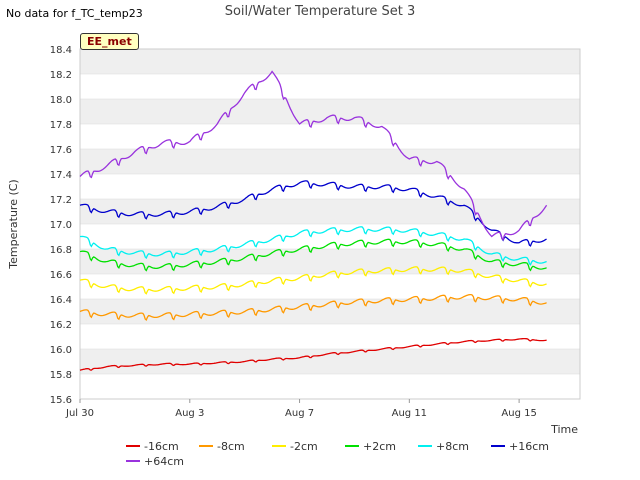 The width and height of the screenshot is (640, 480). I want to click on no-data-notice: No data for f_TC_temp23, so click(74, 13).